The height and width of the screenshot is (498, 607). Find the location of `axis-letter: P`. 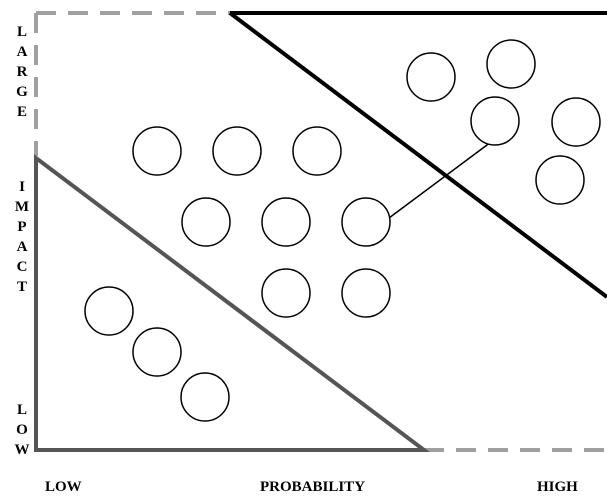

axis-letter: P is located at coordinates (22, 227).